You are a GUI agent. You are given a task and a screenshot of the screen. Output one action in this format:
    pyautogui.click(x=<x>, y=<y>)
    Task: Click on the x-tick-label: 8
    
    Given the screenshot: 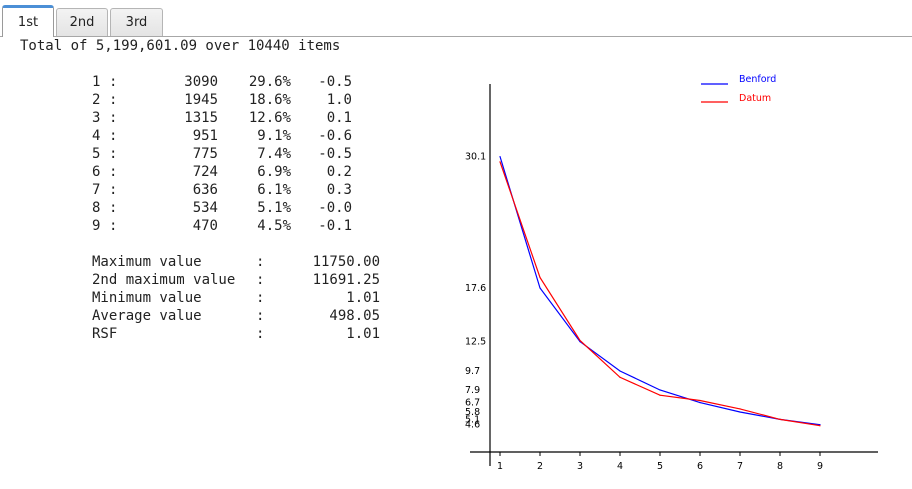 What is the action you would take?
    pyautogui.click(x=780, y=466)
    